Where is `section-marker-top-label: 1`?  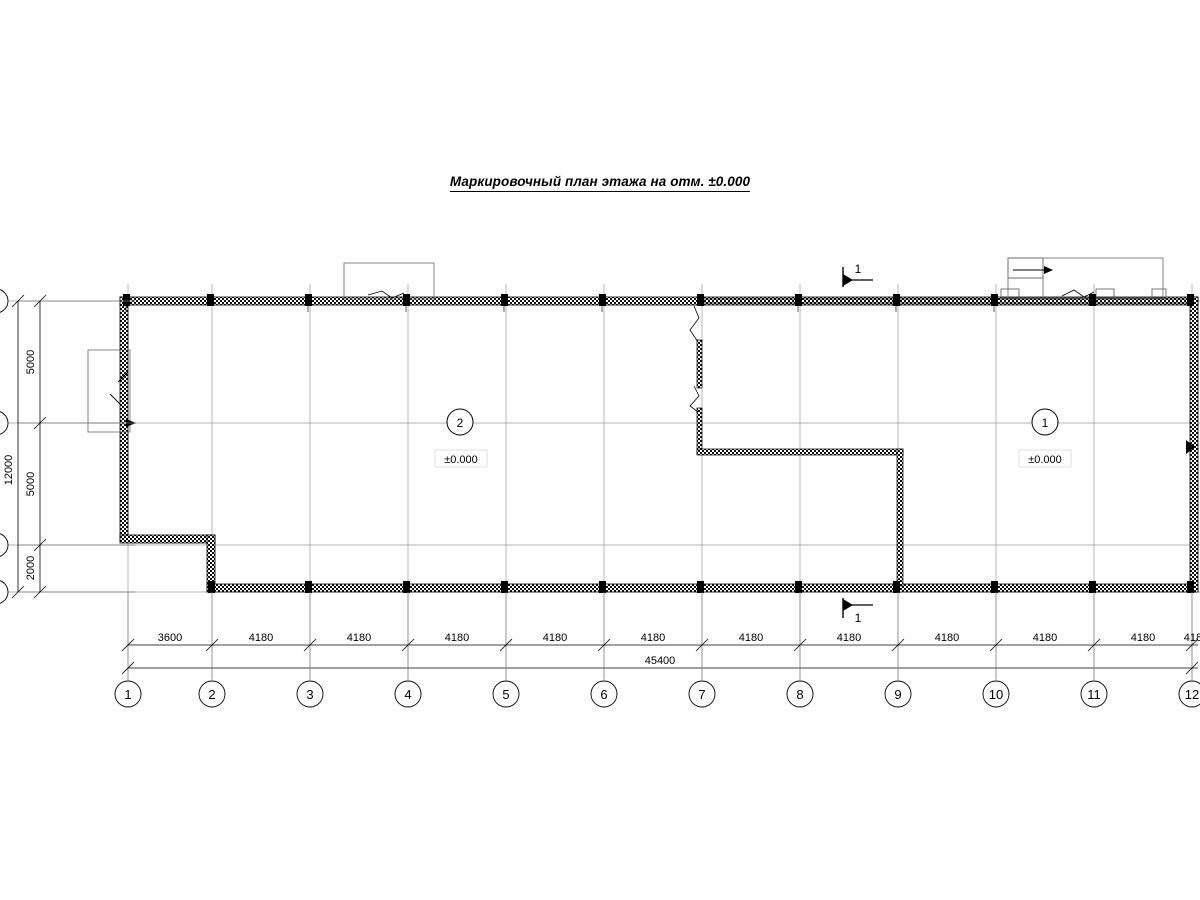
section-marker-top-label: 1 is located at coordinates (858, 269).